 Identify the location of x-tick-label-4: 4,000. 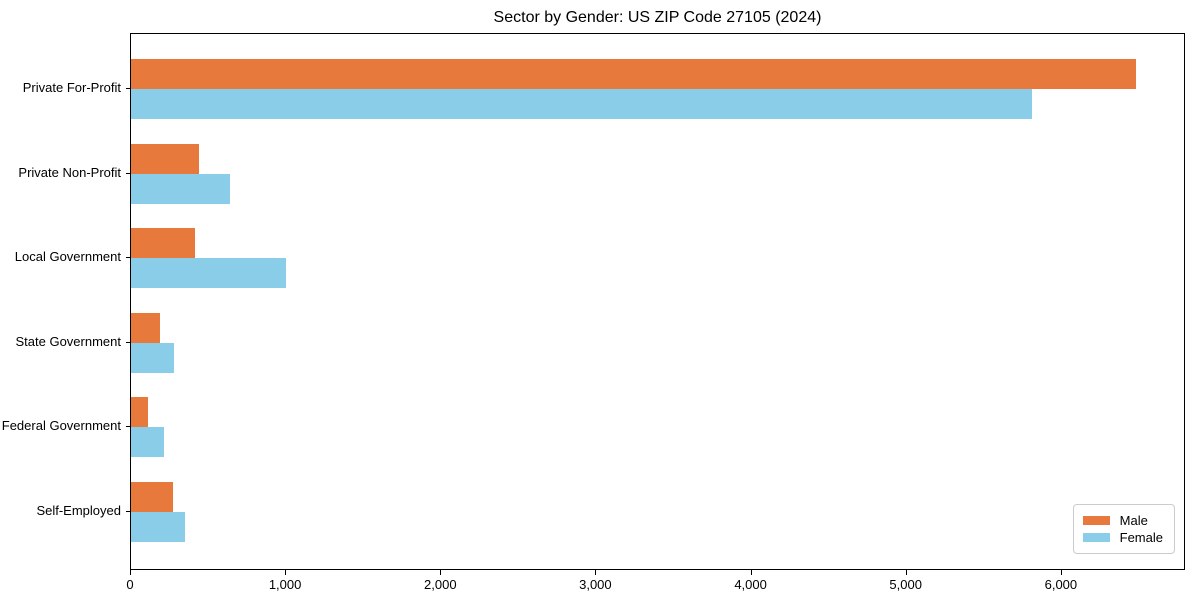
(750, 584).